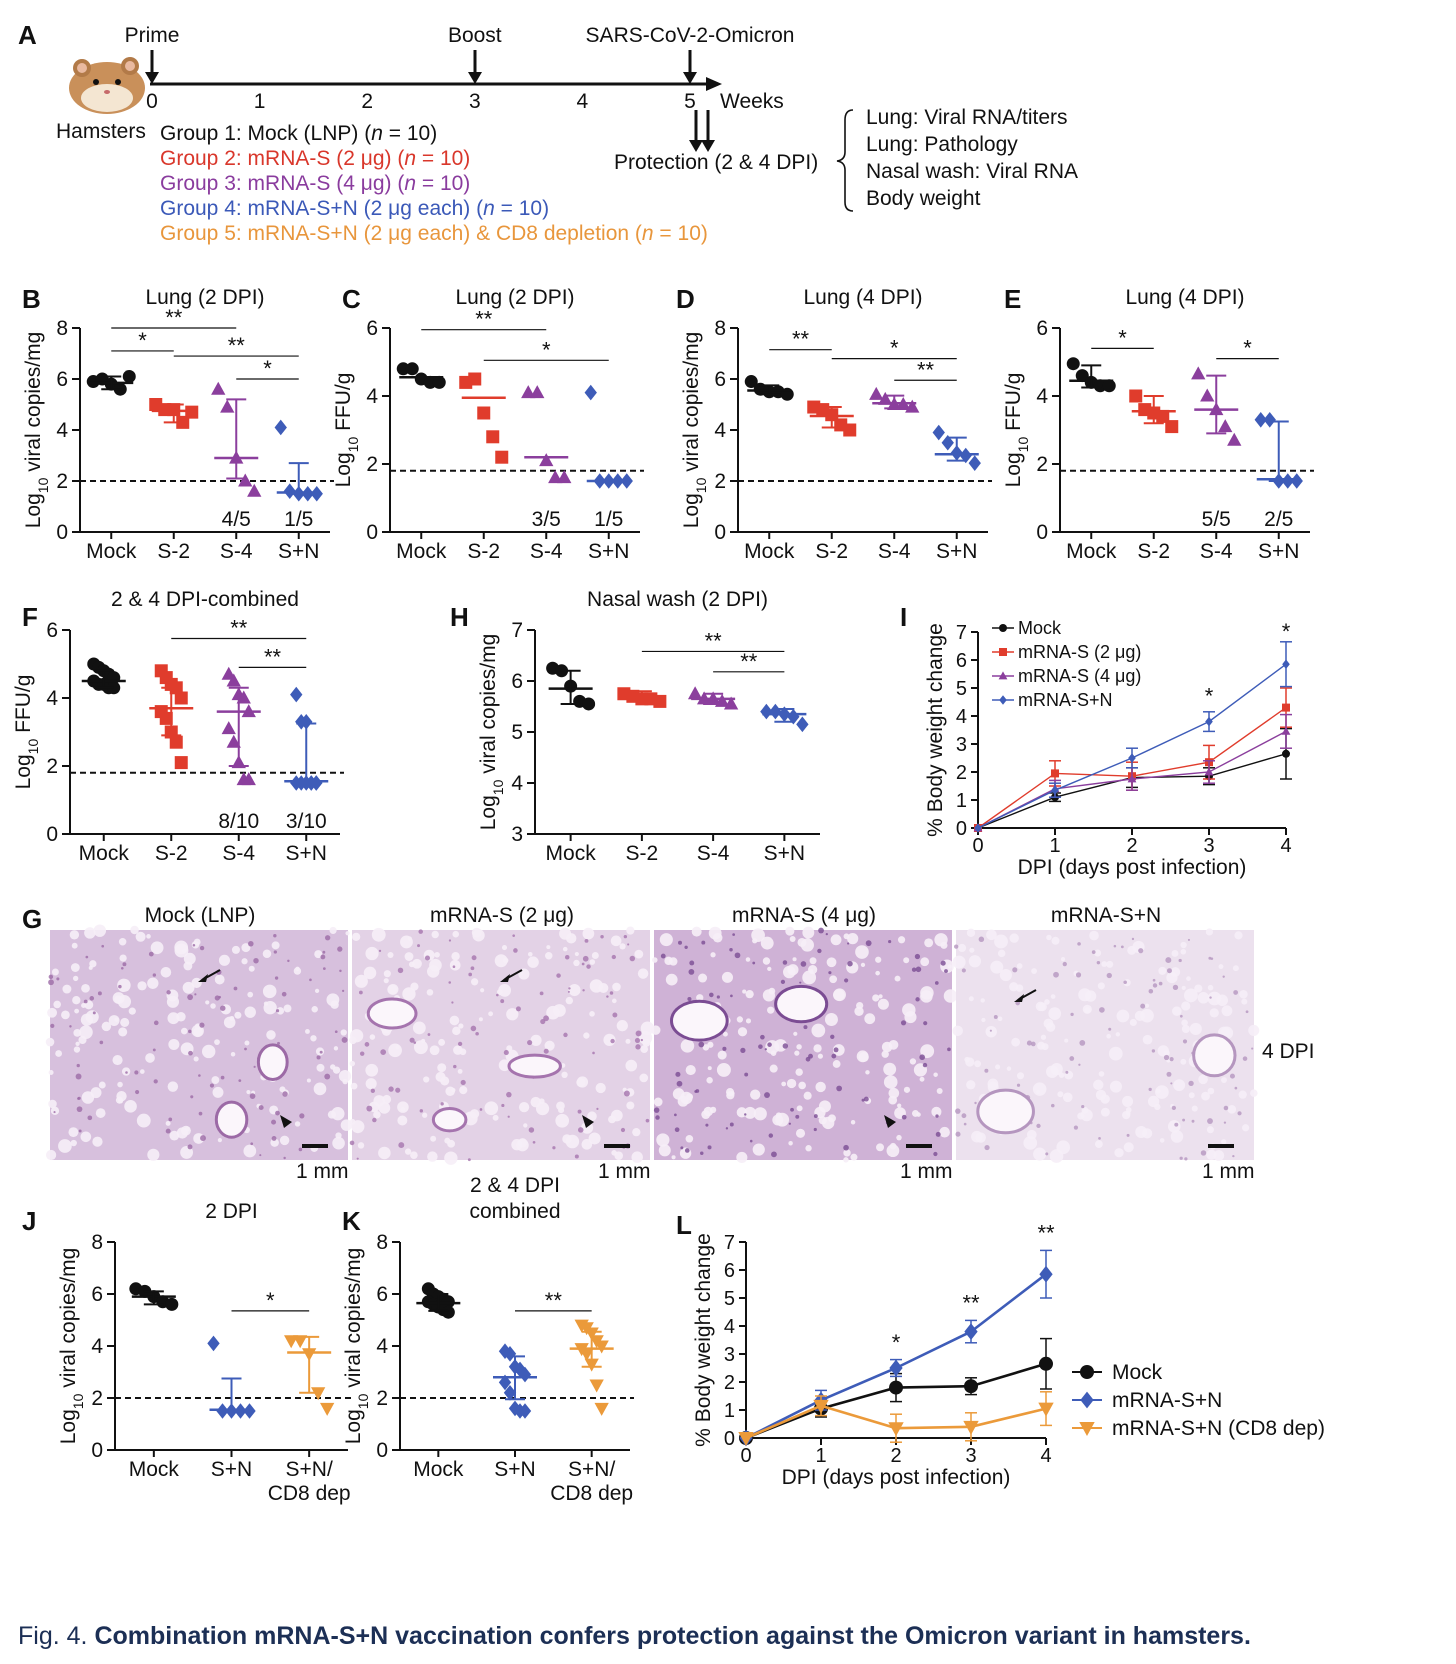  I want to click on series-line, so click(1132, 746).